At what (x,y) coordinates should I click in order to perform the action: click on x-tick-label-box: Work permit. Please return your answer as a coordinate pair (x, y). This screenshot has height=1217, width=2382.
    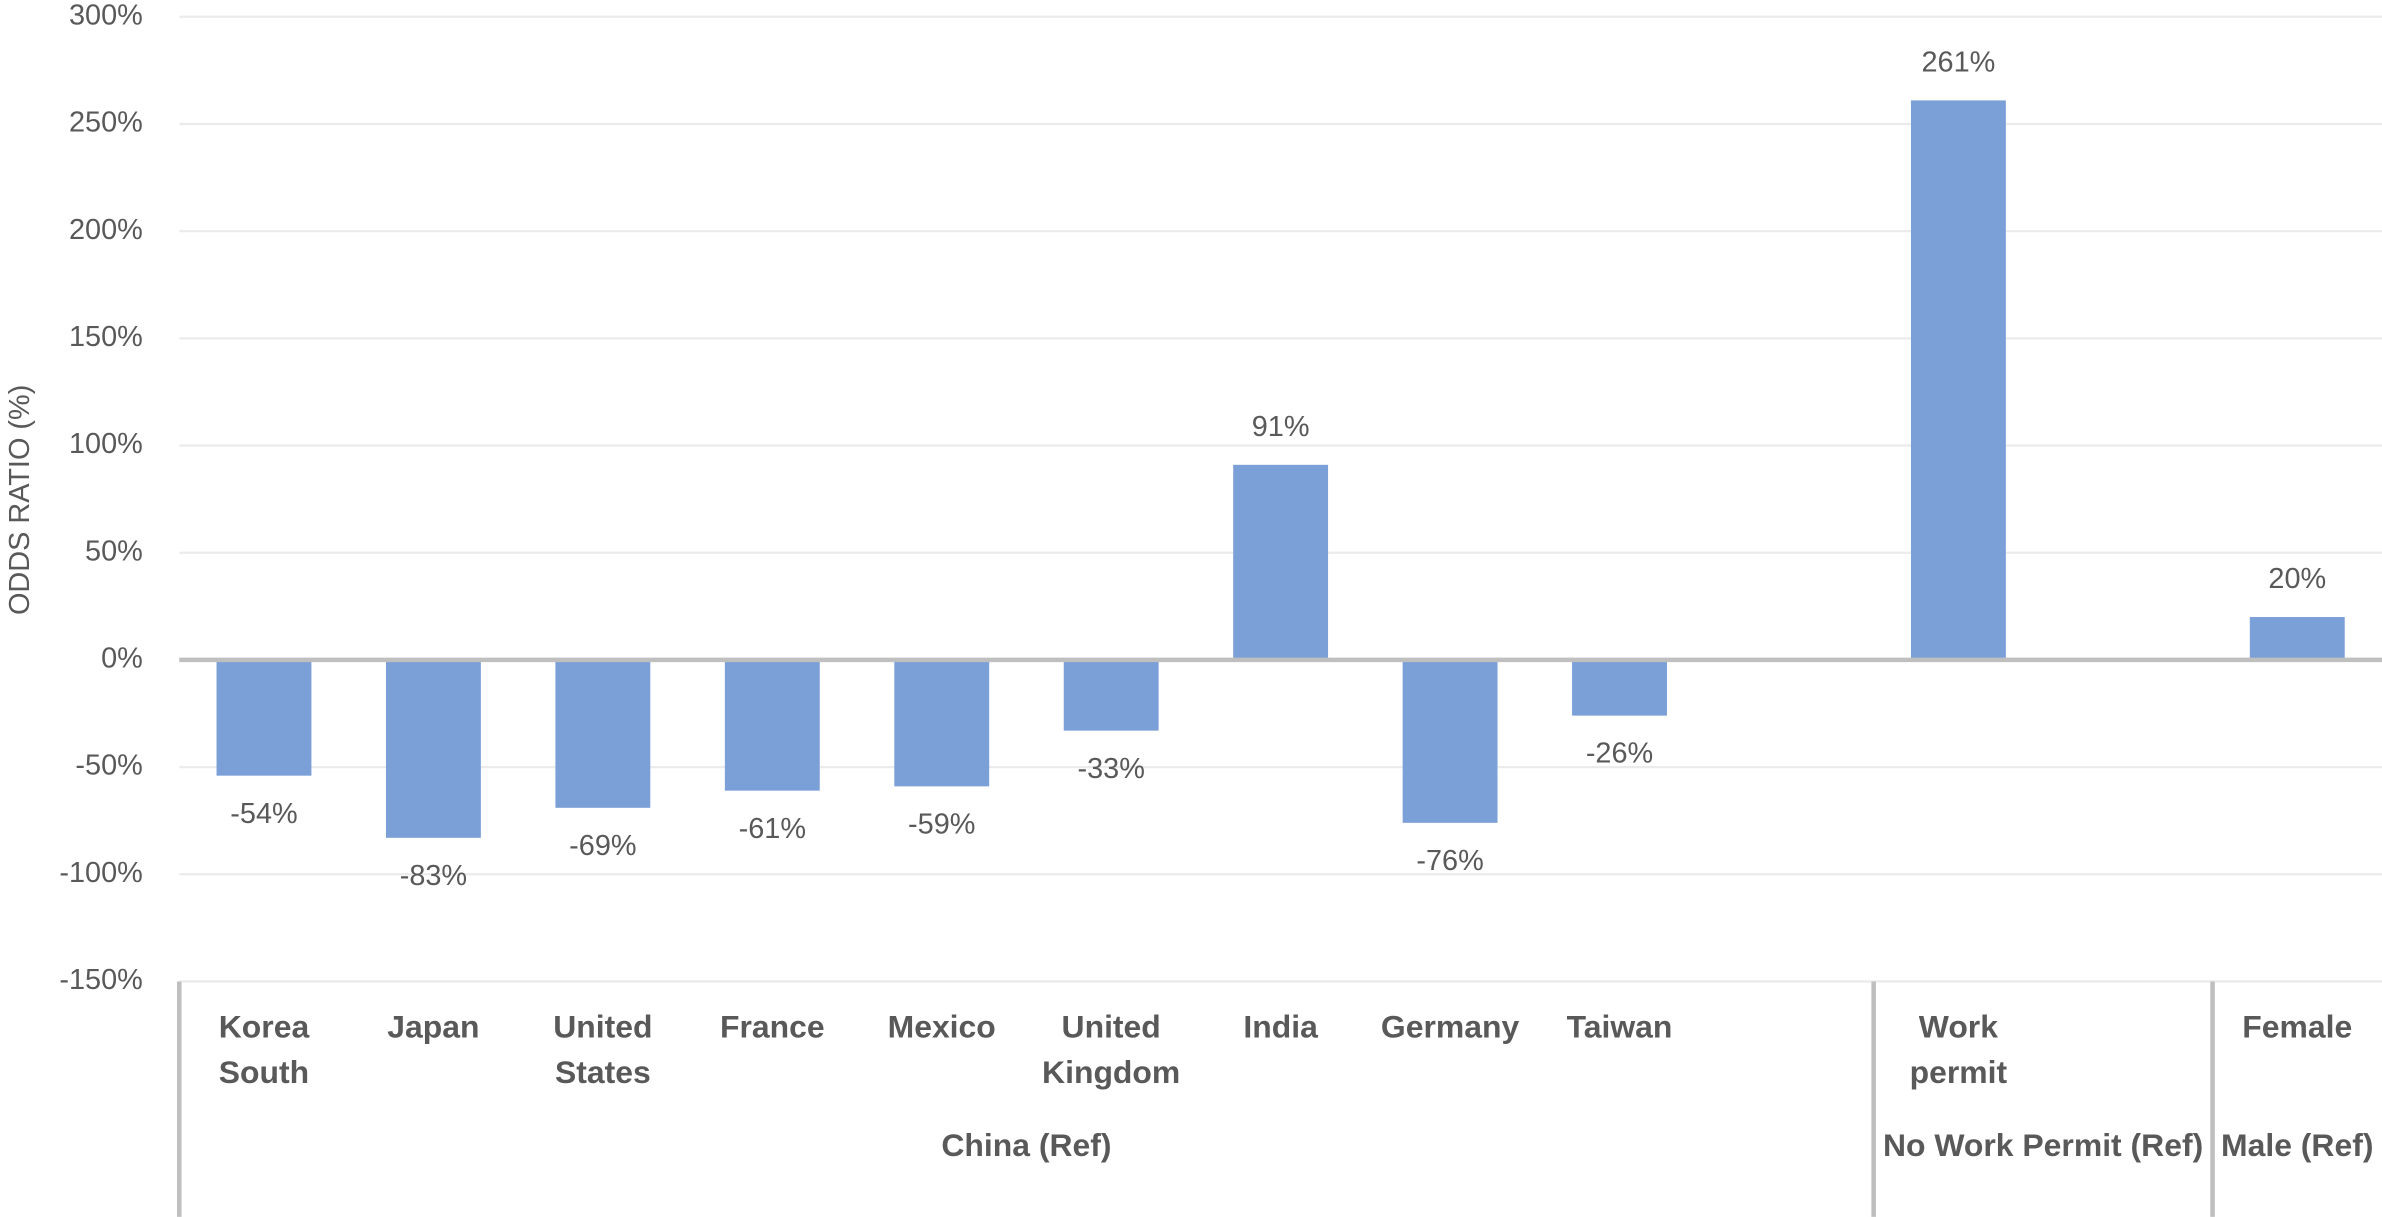
    Looking at the image, I should click on (1958, 1050).